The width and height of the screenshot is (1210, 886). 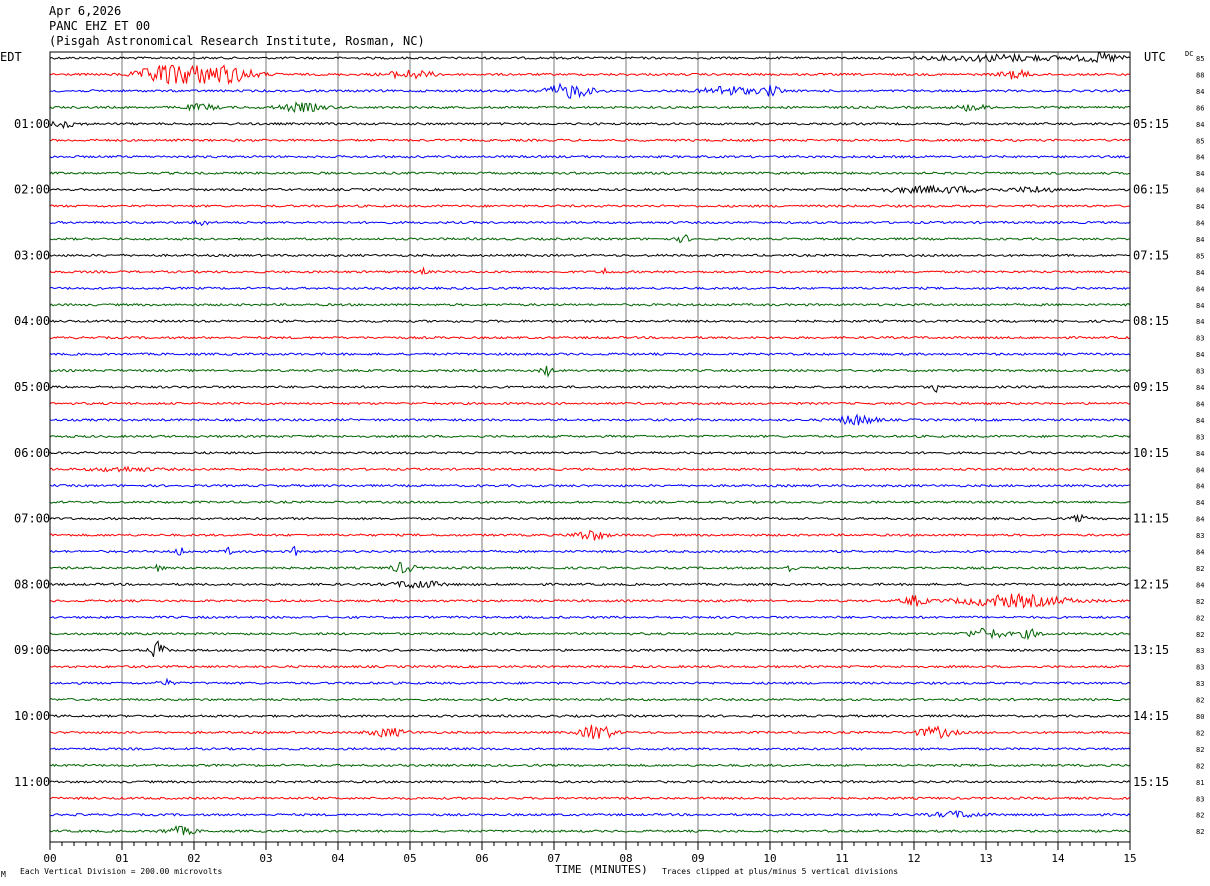 I want to click on x-tick-label: 07, so click(x=553, y=858).